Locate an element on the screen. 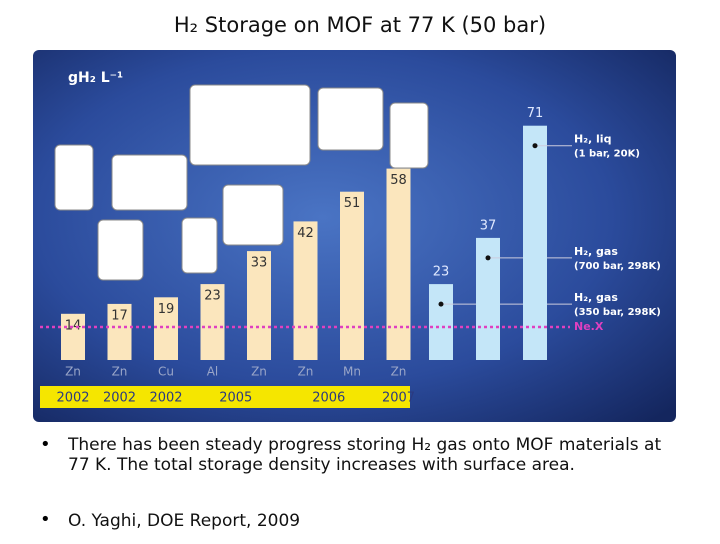 The image size is (720, 544). year-label: 2006 is located at coordinates (328, 398).